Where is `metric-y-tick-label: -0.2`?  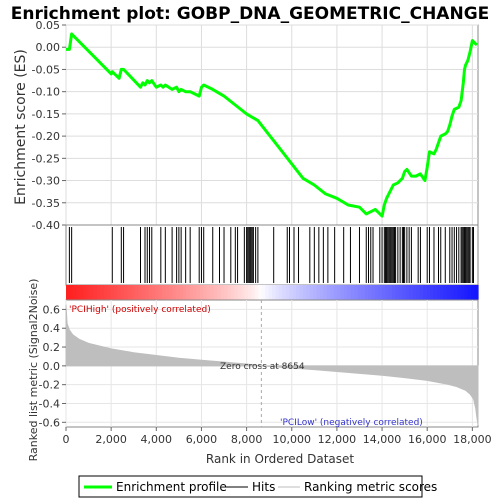 metric-y-tick-label: -0.2 is located at coordinates (49, 385).